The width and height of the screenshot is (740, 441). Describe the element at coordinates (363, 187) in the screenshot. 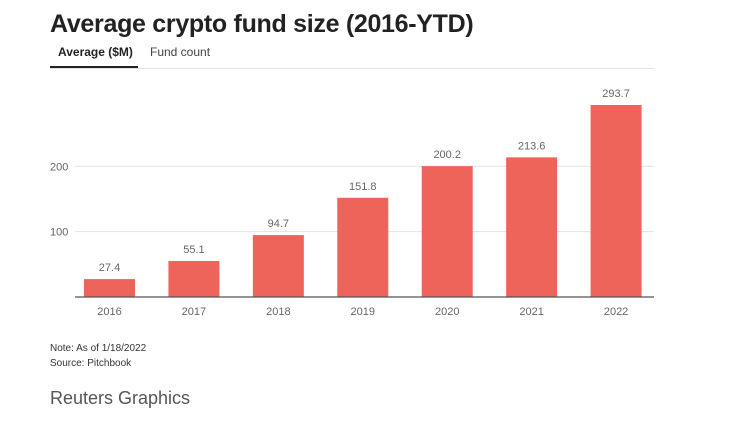

I see `data-label: 151.8` at that location.